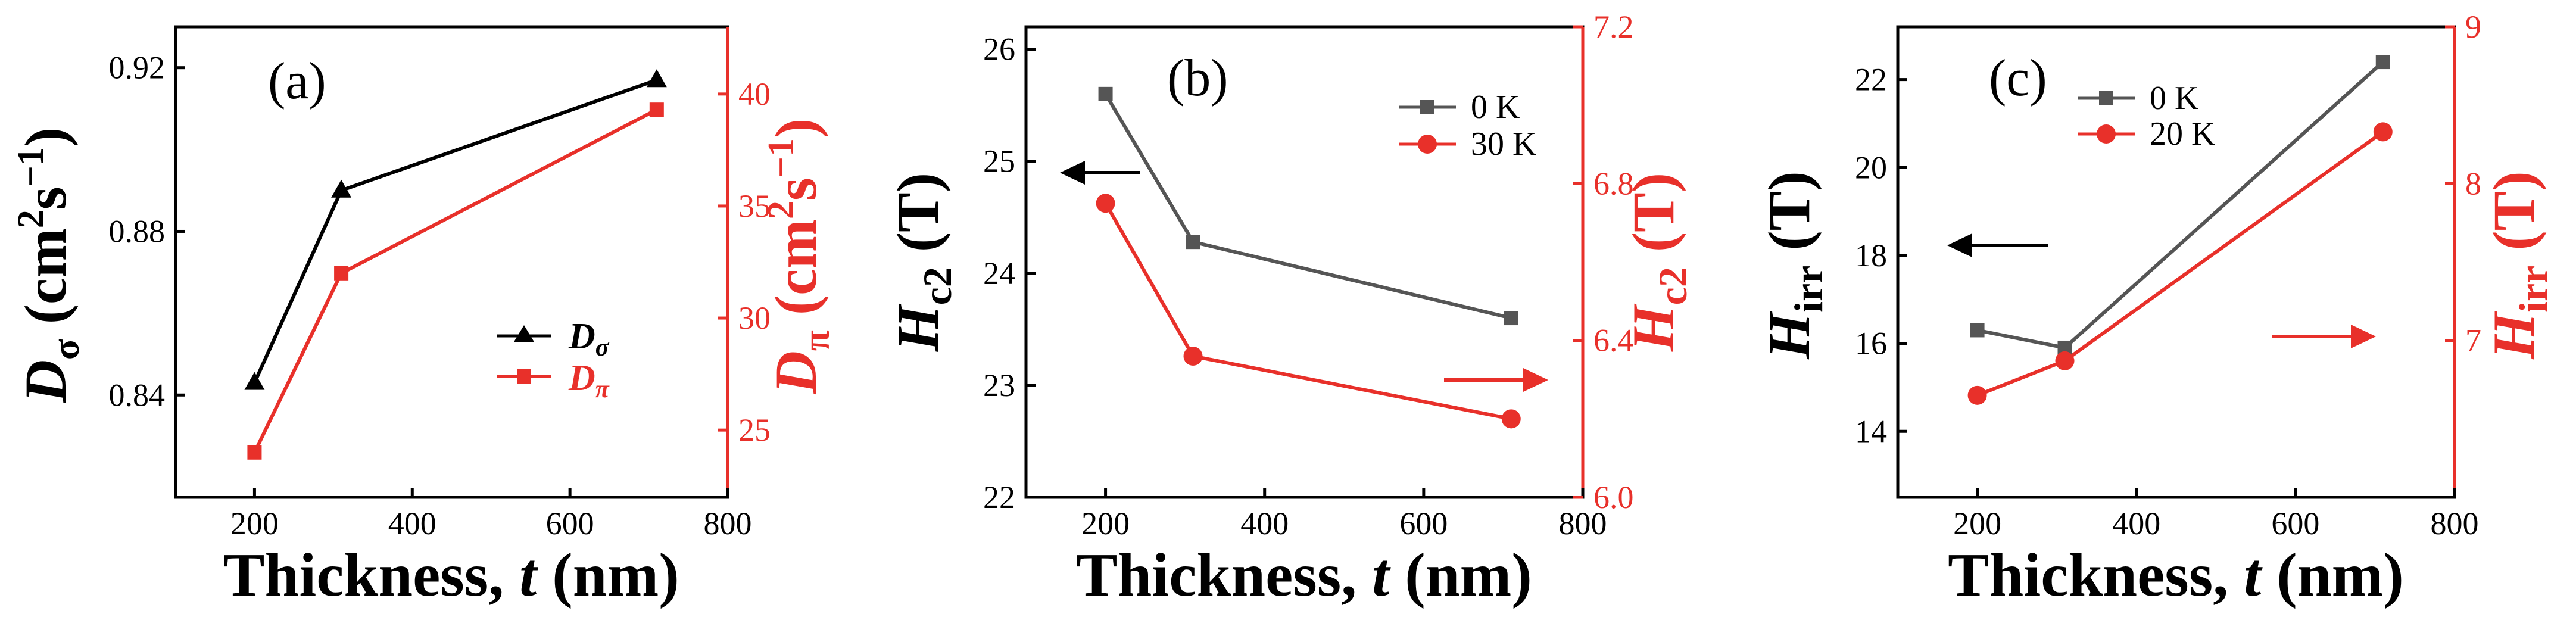 The width and height of the screenshot is (2576, 617). What do you see at coordinates (2018, 78) in the screenshot?
I see `panel-c-label: (c)` at bounding box center [2018, 78].